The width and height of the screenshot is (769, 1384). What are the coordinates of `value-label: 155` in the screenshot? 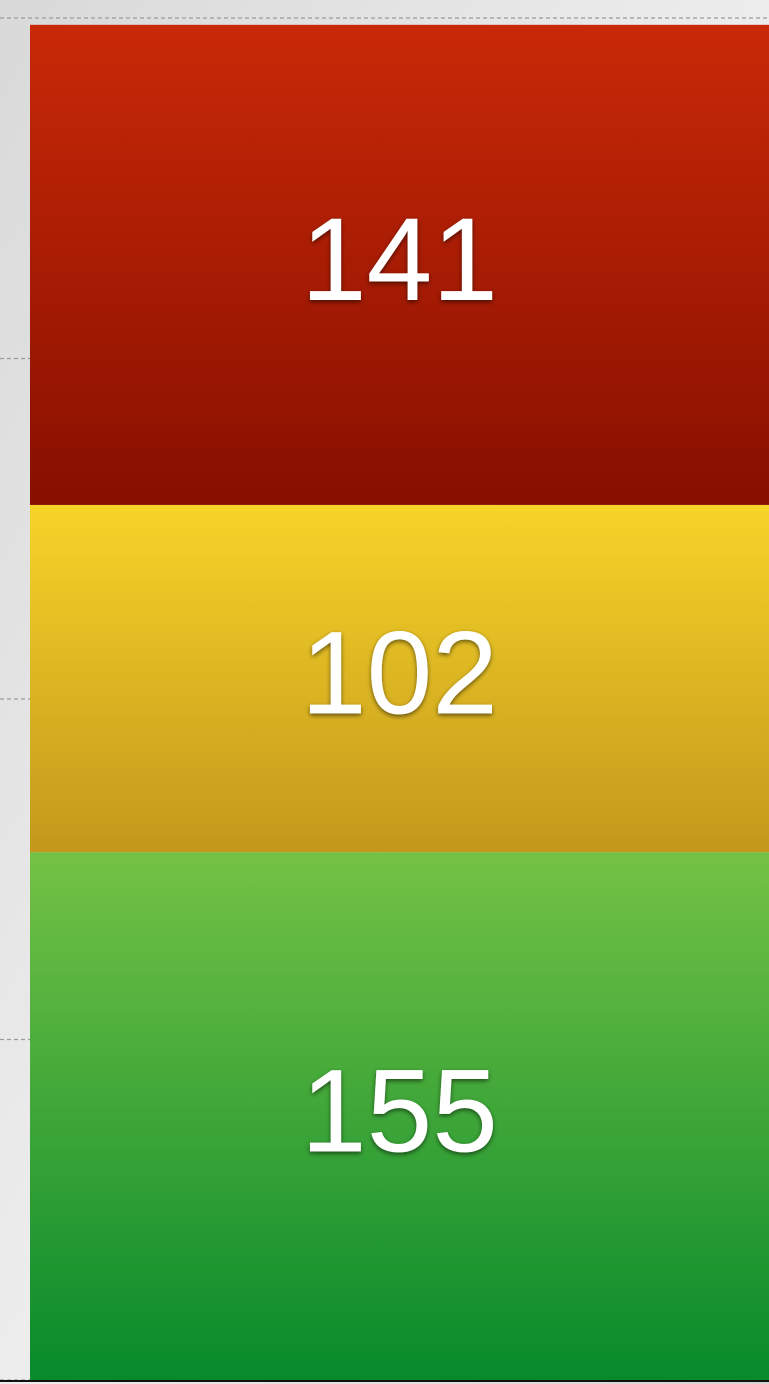 It's located at (399, 1111).